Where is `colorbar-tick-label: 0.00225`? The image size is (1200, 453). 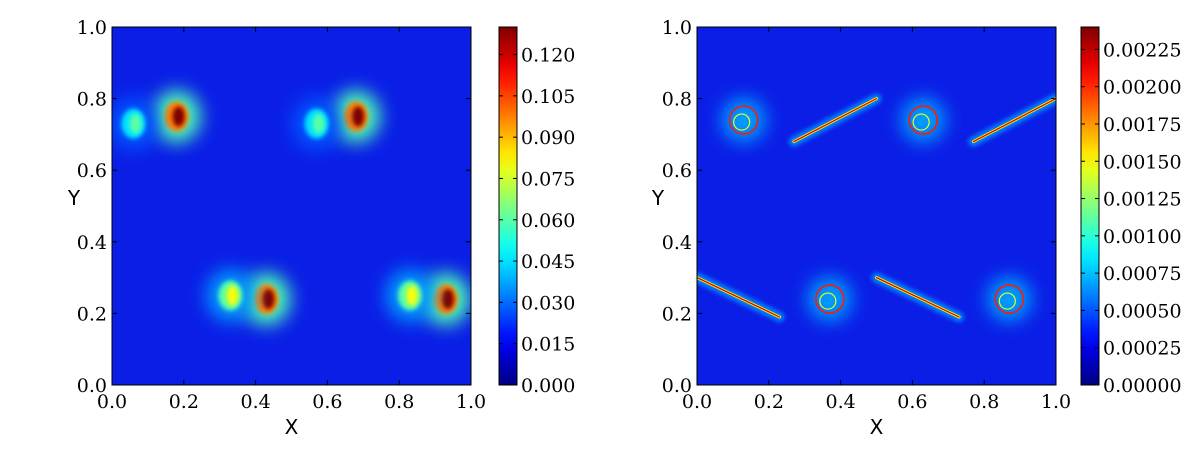
colorbar-tick-label: 0.00225 is located at coordinates (1142, 50).